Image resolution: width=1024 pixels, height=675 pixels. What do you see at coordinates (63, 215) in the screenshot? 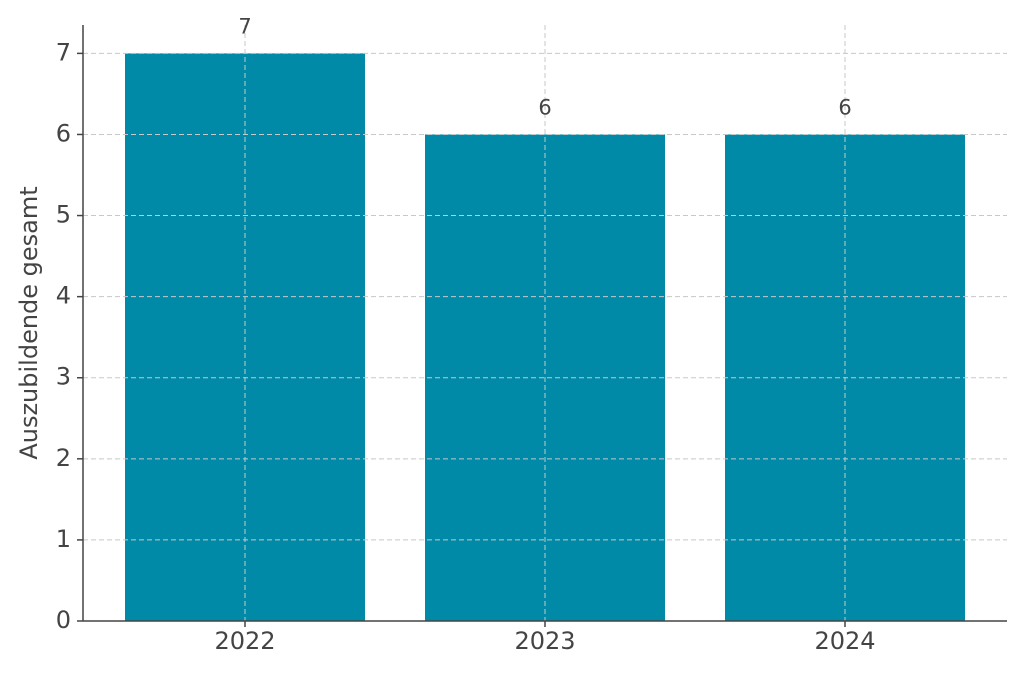
I see `y-tick-label: 5` at bounding box center [63, 215].